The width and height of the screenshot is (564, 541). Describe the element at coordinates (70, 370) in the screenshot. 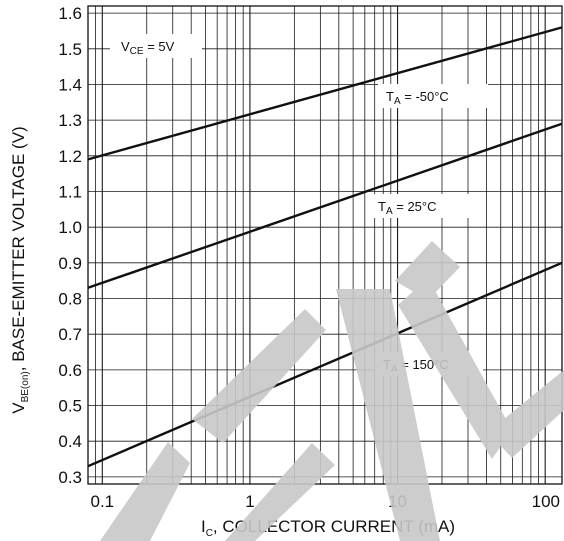

I see `y-tick-label: 0.6` at that location.